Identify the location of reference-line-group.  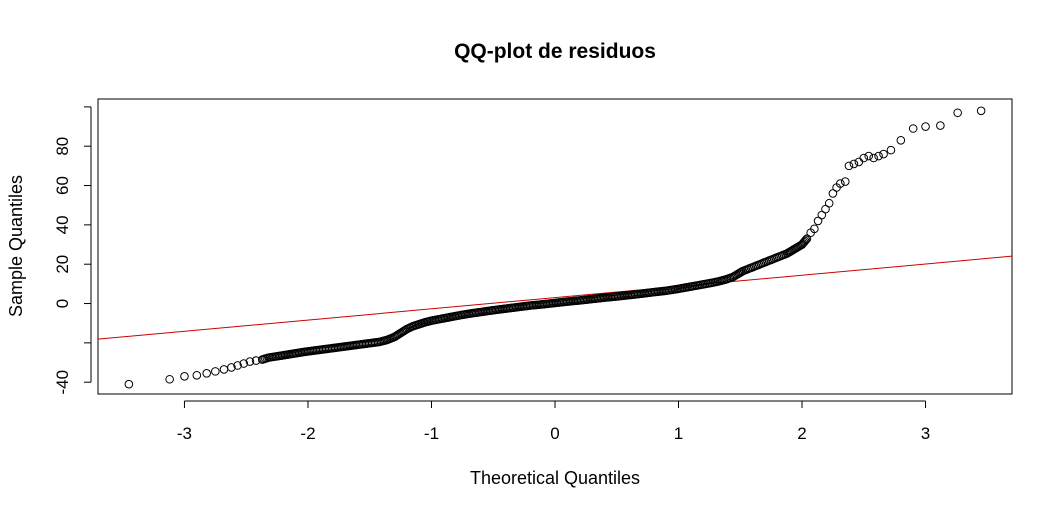
(555, 297).